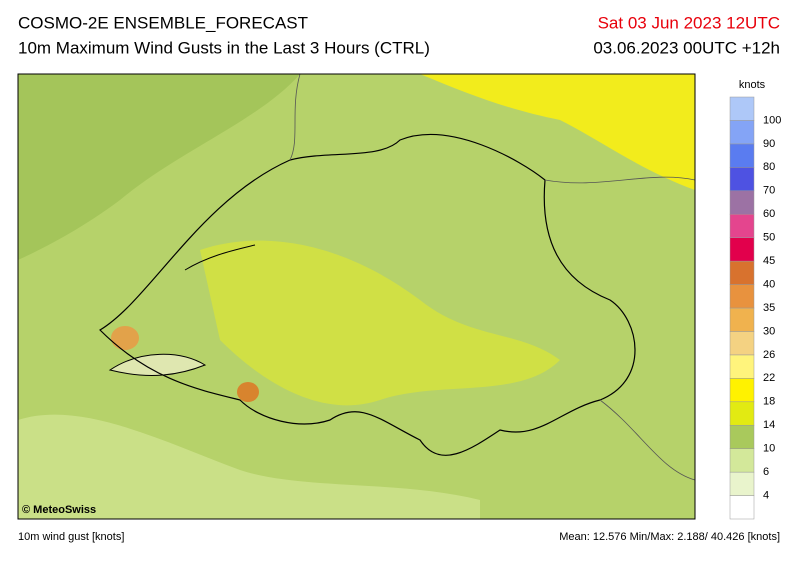 This screenshot has width=800, height=561. What do you see at coordinates (769, 355) in the screenshot?
I see `colorbar-label: 26` at bounding box center [769, 355].